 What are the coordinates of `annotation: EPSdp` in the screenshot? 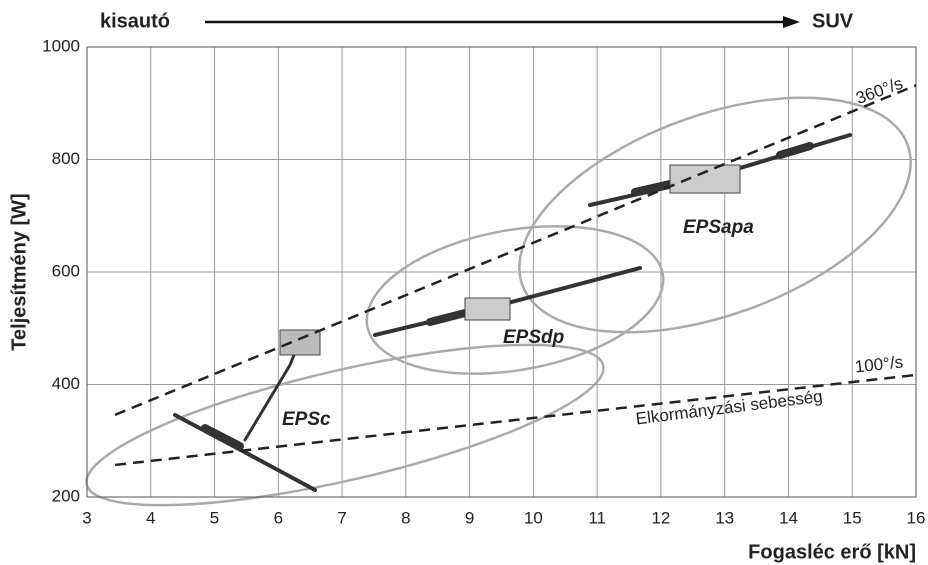 It's located at (533, 337).